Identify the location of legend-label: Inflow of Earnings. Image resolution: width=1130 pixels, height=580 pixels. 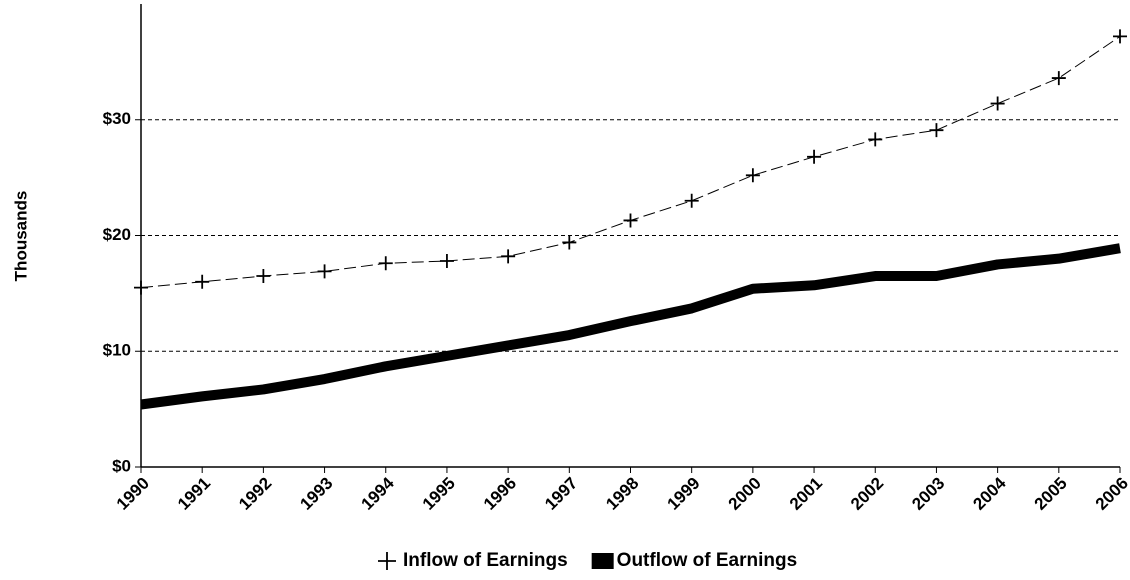
(485, 560).